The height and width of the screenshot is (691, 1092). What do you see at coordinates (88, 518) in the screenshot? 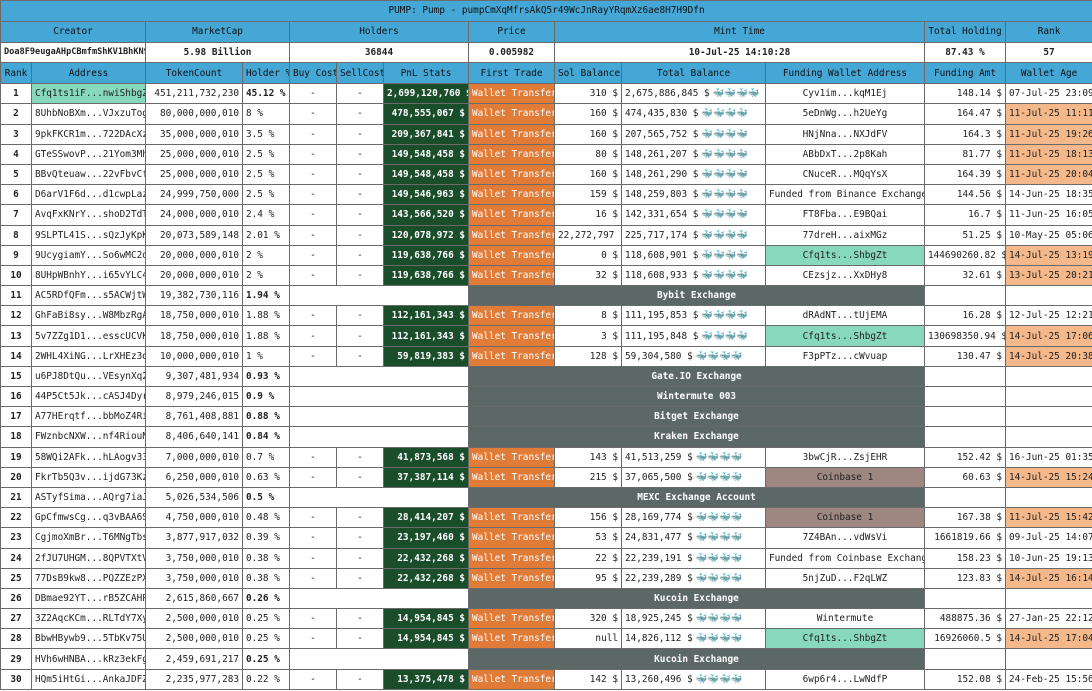
I see `address-cell: GpCfmwsCg...q3vBAA6SA` at bounding box center [88, 518].